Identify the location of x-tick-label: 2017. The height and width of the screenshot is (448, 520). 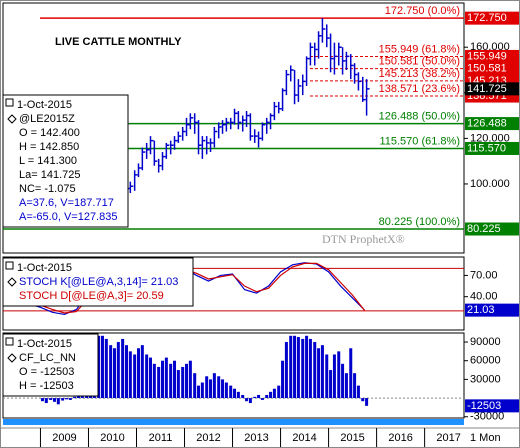
(448, 438).